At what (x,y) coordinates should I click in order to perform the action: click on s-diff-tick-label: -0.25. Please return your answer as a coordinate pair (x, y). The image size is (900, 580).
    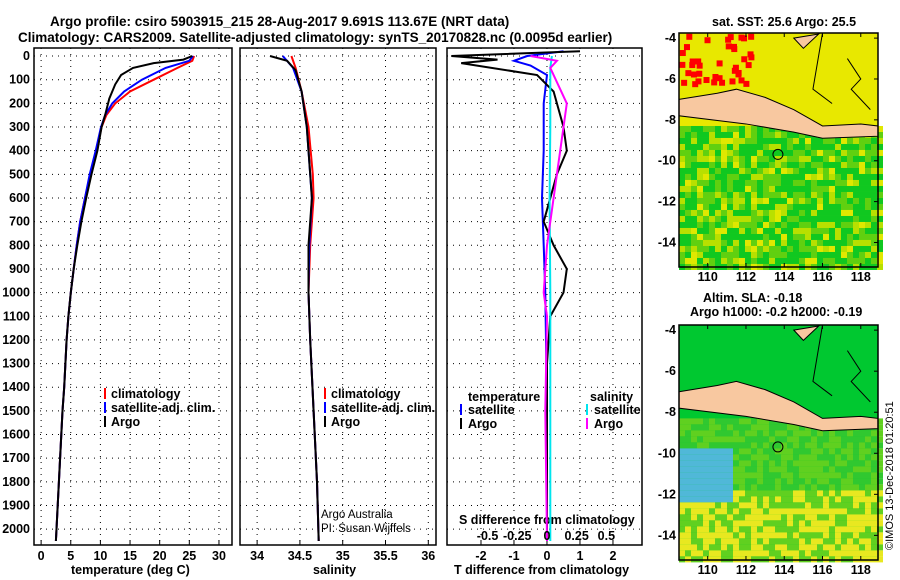
    Looking at the image, I should click on (517, 536).